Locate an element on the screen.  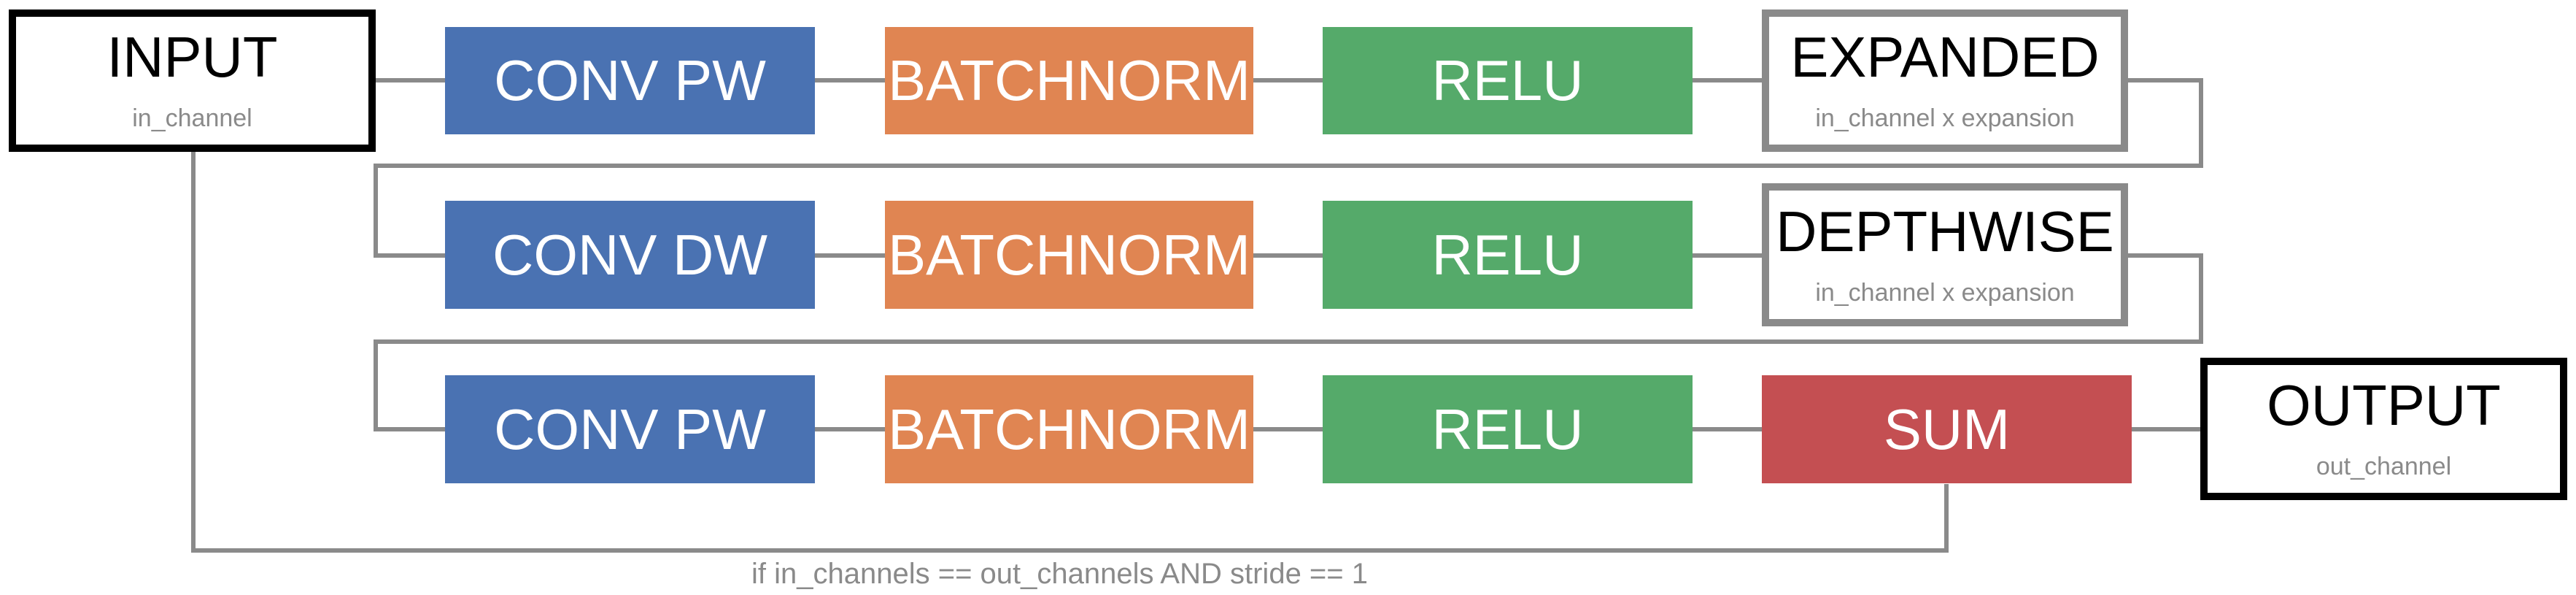
input-node: INPUT in_channel is located at coordinates (192, 80).